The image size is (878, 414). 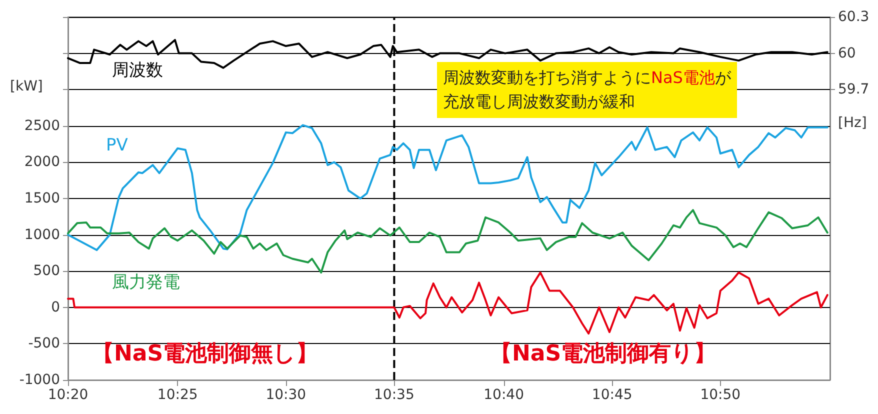 What do you see at coordinates (42, 234) in the screenshot?
I see `y-tick-label: 1000` at bounding box center [42, 234].